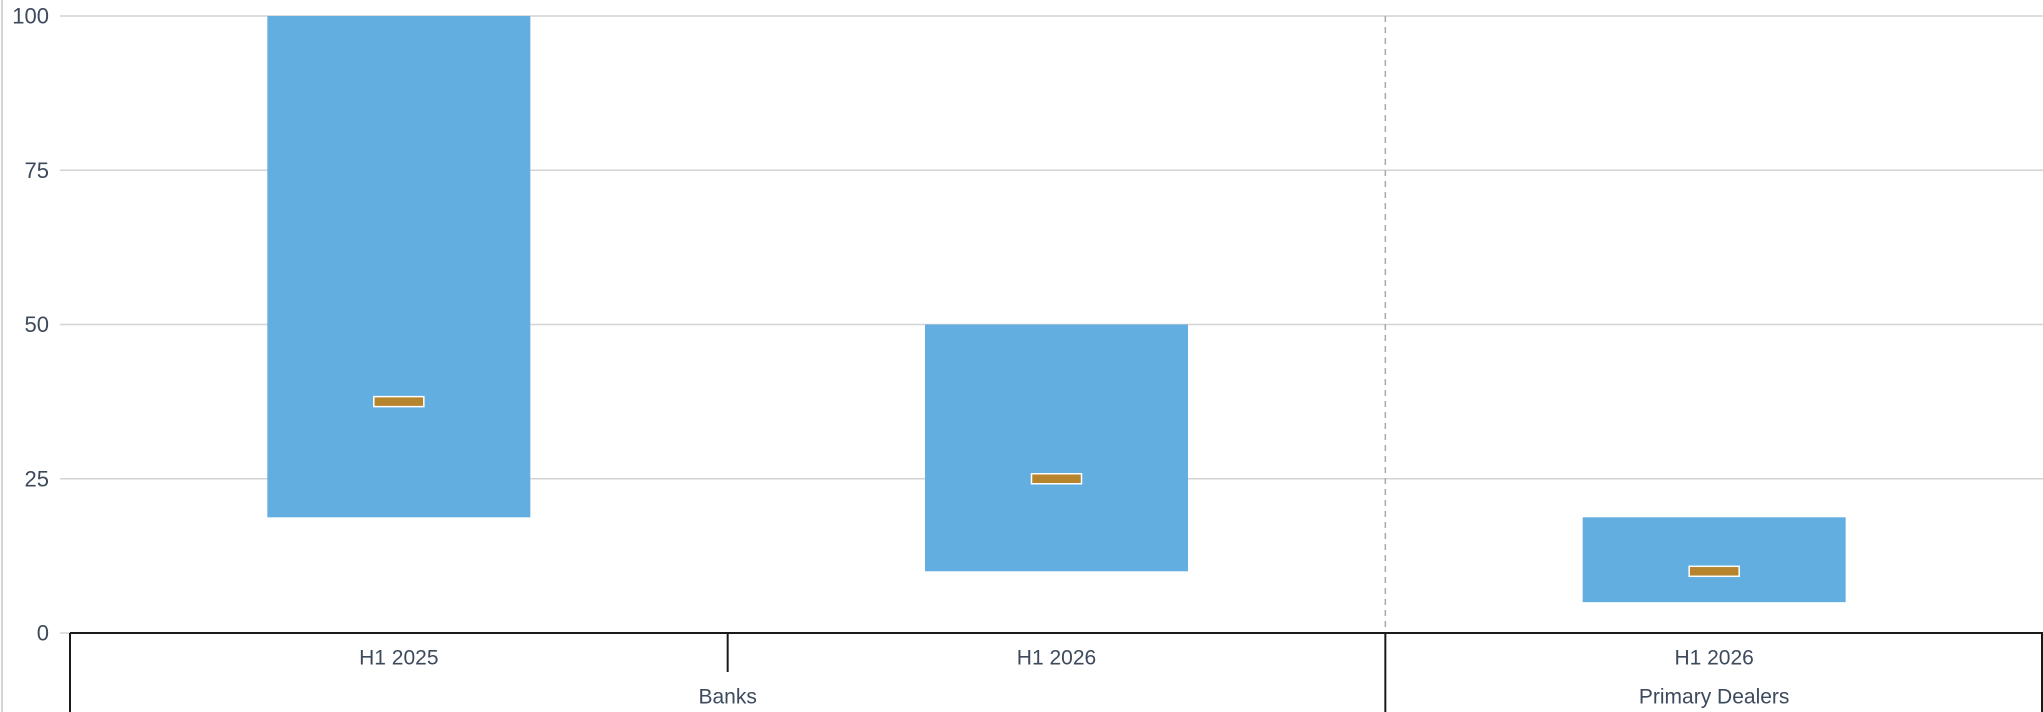  Describe the element at coordinates (37, 478) in the screenshot. I see `y-tick-label: 25` at that location.